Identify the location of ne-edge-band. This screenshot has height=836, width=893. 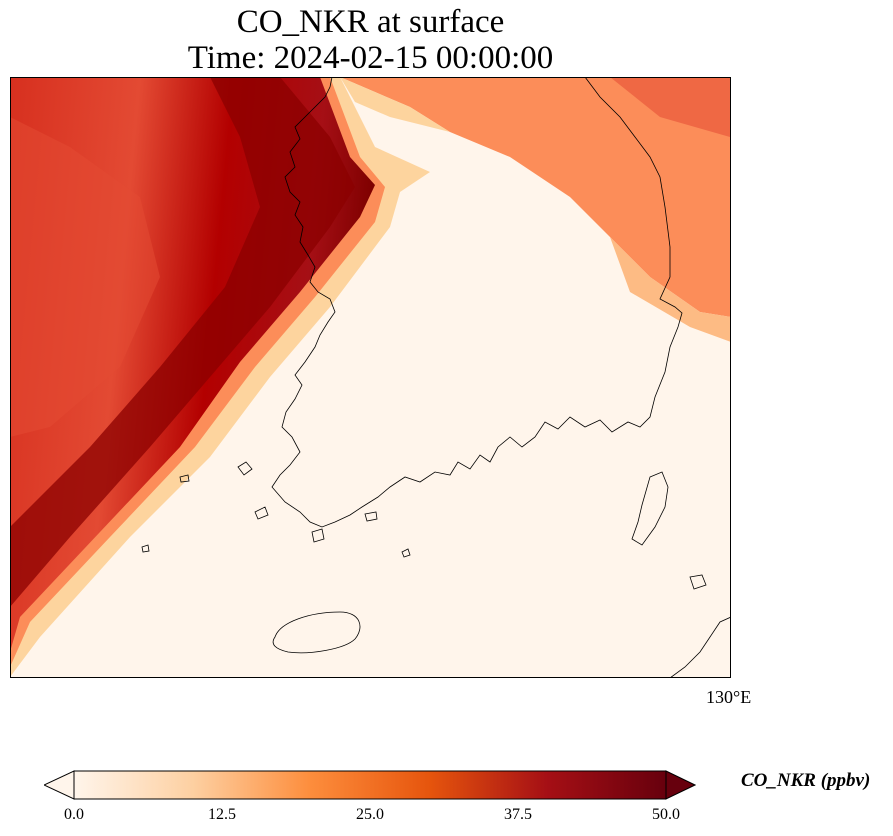
(395, 104).